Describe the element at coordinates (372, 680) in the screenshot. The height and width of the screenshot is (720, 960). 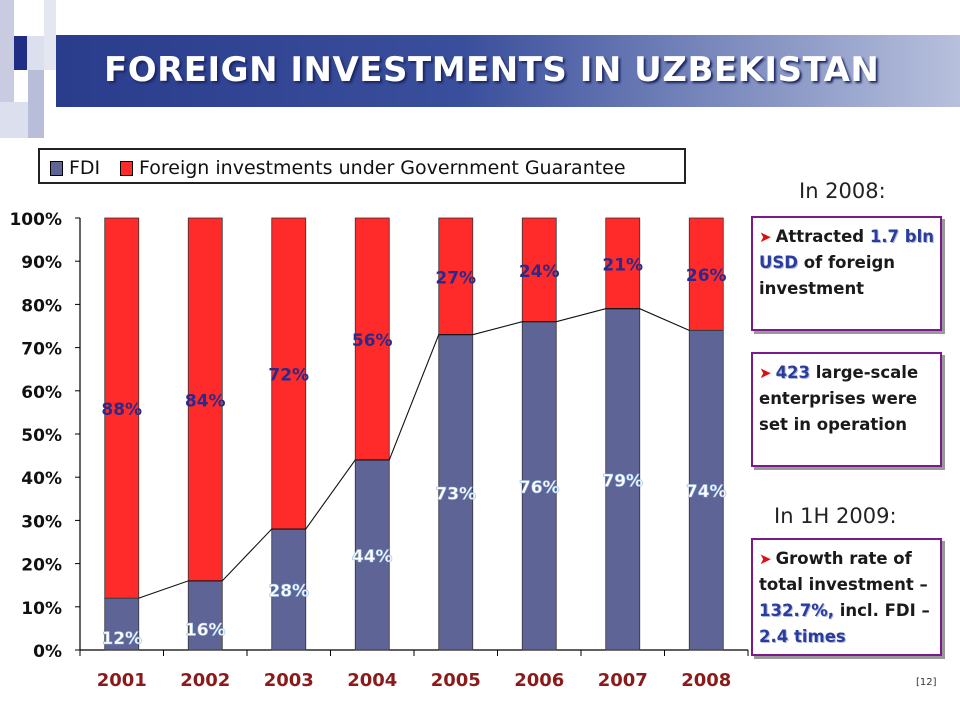
I see `x-tick-label: 2004` at that location.